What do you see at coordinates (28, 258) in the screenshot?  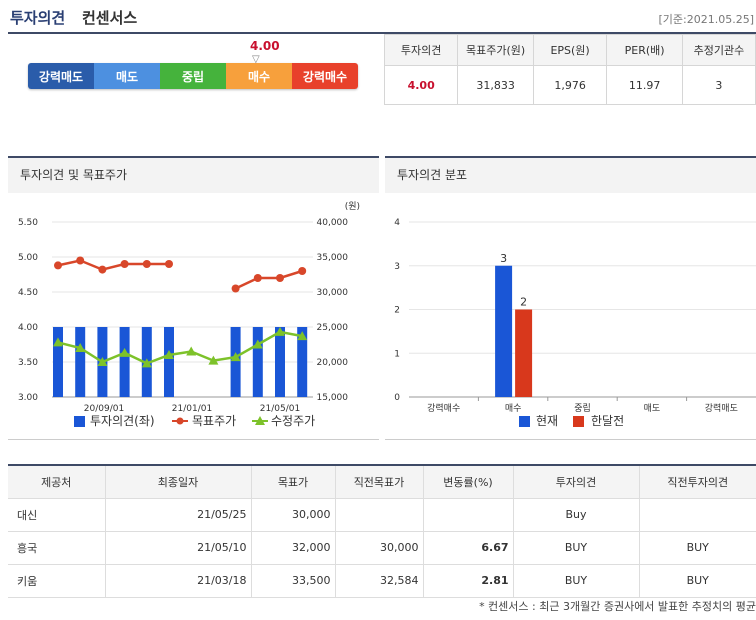 I see `y-left-tick-label: 5.00` at bounding box center [28, 258].